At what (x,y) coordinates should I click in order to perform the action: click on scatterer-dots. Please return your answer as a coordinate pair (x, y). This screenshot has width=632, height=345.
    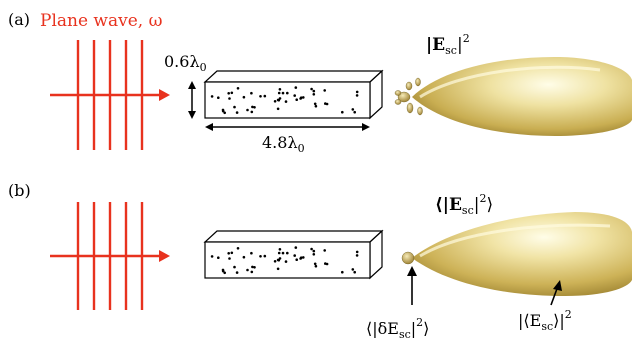
    Looking at the image, I should click on (284, 260).